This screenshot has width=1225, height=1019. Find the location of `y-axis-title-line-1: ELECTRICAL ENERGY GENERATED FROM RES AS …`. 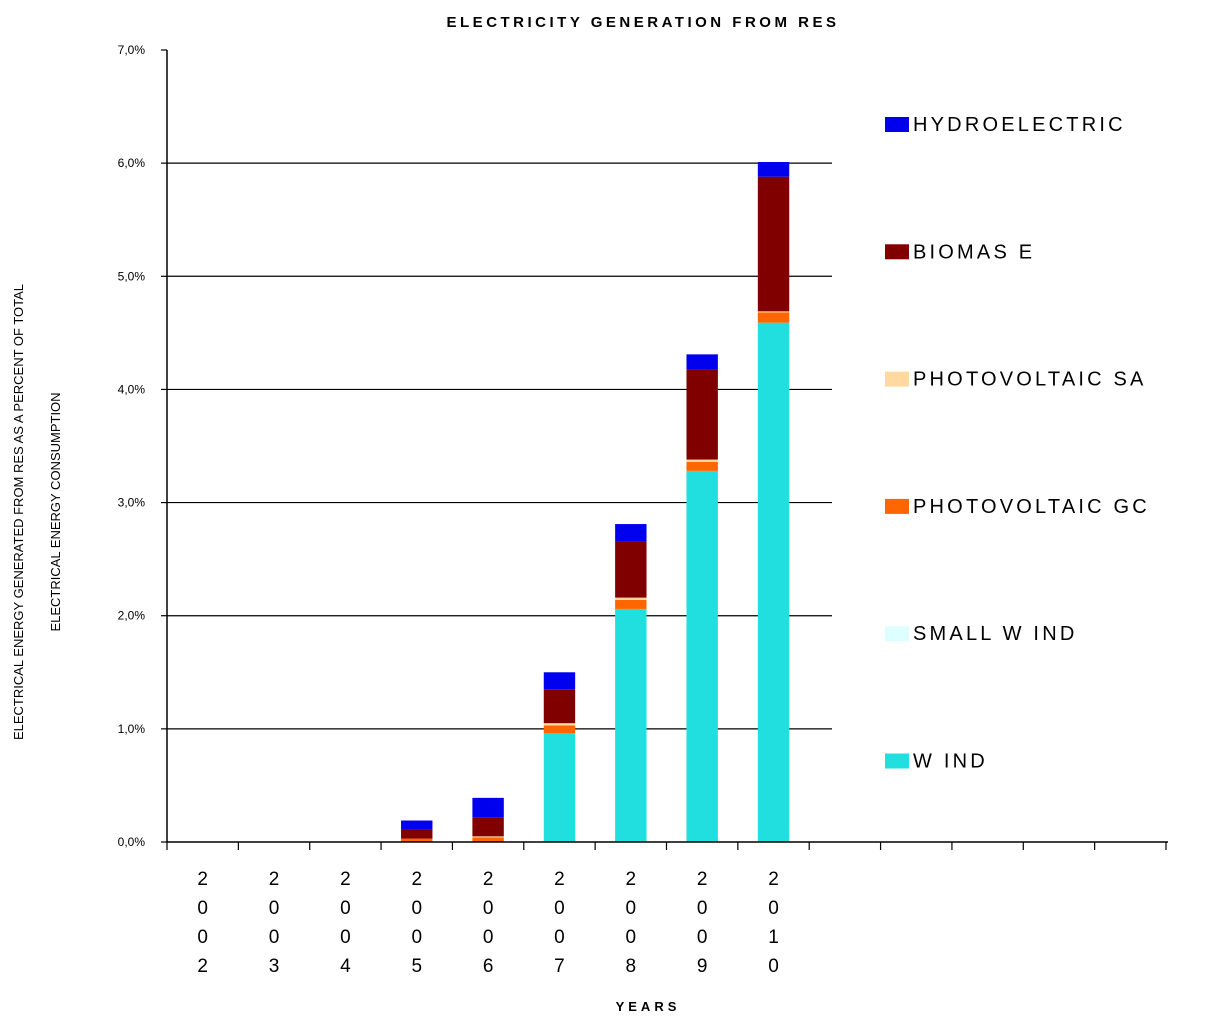

y-axis-title-line-1: ELECTRICAL ENERGY GENERATED FROM RES AS … is located at coordinates (18, 512).